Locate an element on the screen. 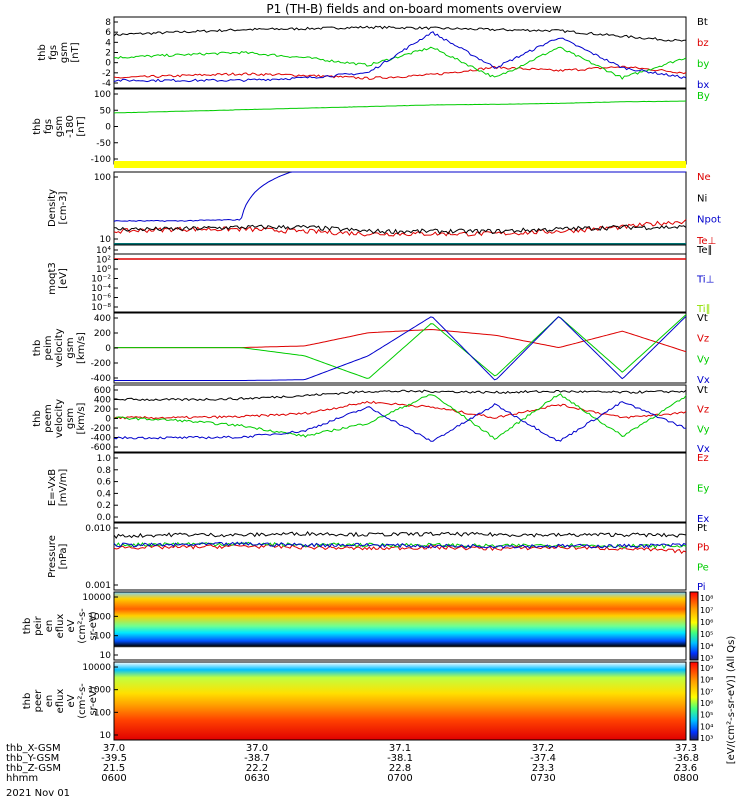  y-tick-label: 2 is located at coordinates (108, 54).